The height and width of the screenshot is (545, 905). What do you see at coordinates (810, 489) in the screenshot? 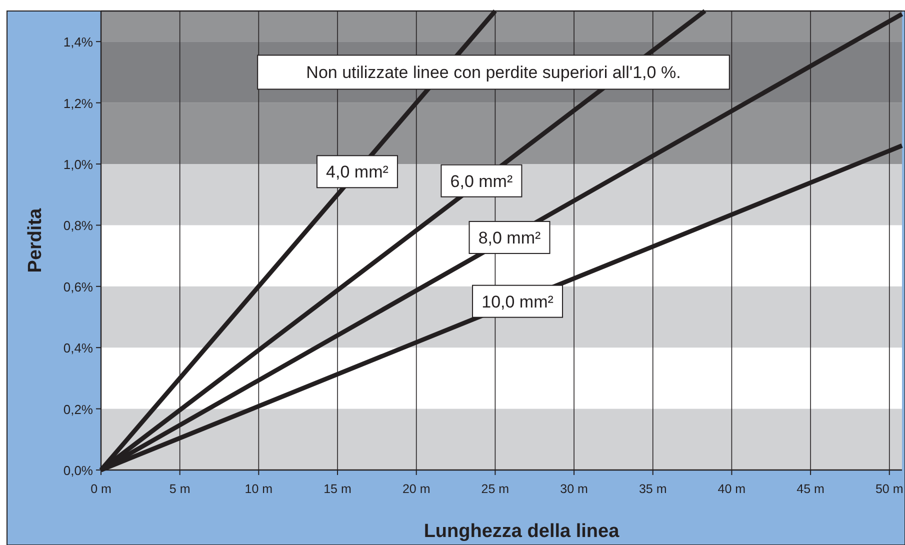
I see `x-tick-label: 45 m` at bounding box center [810, 489].